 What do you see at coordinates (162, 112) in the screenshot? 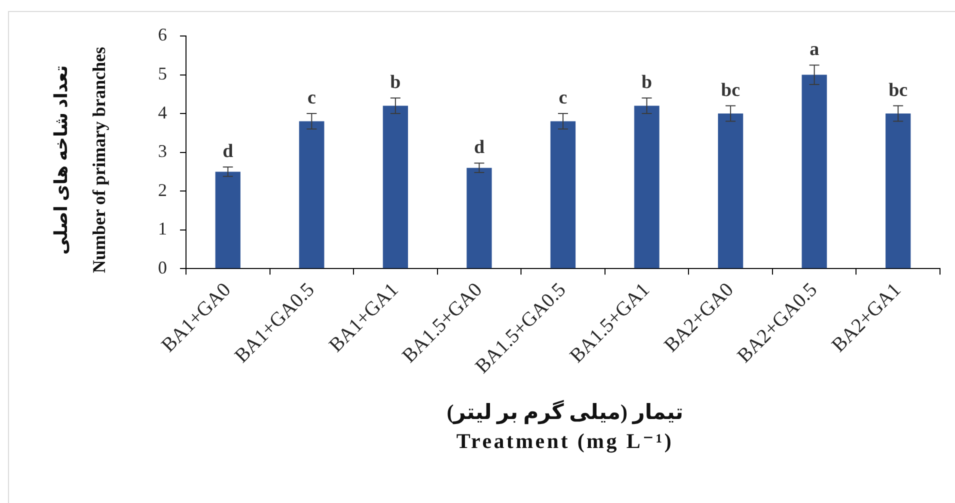
I see `y-tick-label: 4` at bounding box center [162, 112].